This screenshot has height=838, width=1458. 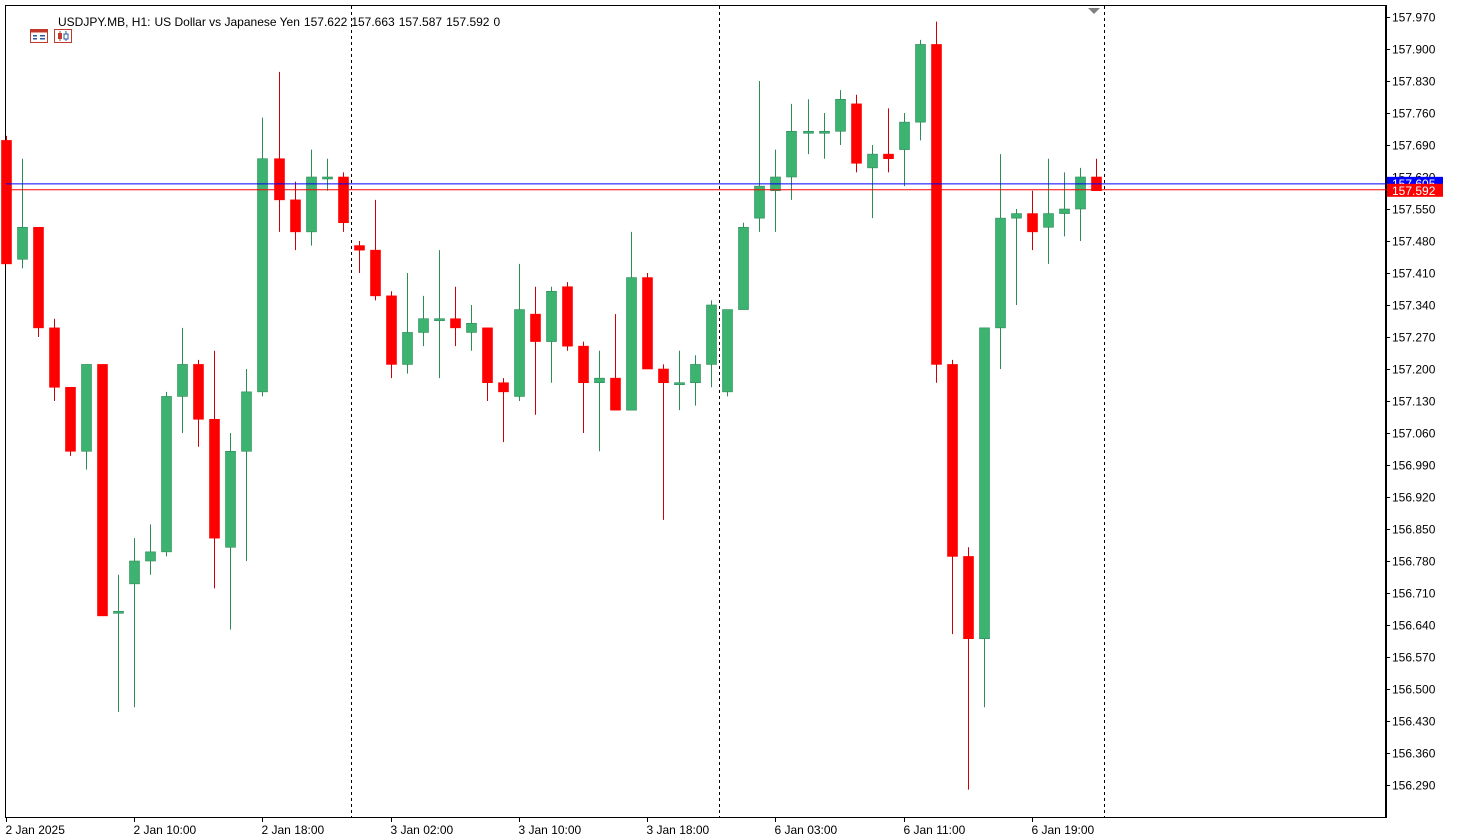 What do you see at coordinates (1414, 210) in the screenshot?
I see `price-tick-label: 157.550` at bounding box center [1414, 210].